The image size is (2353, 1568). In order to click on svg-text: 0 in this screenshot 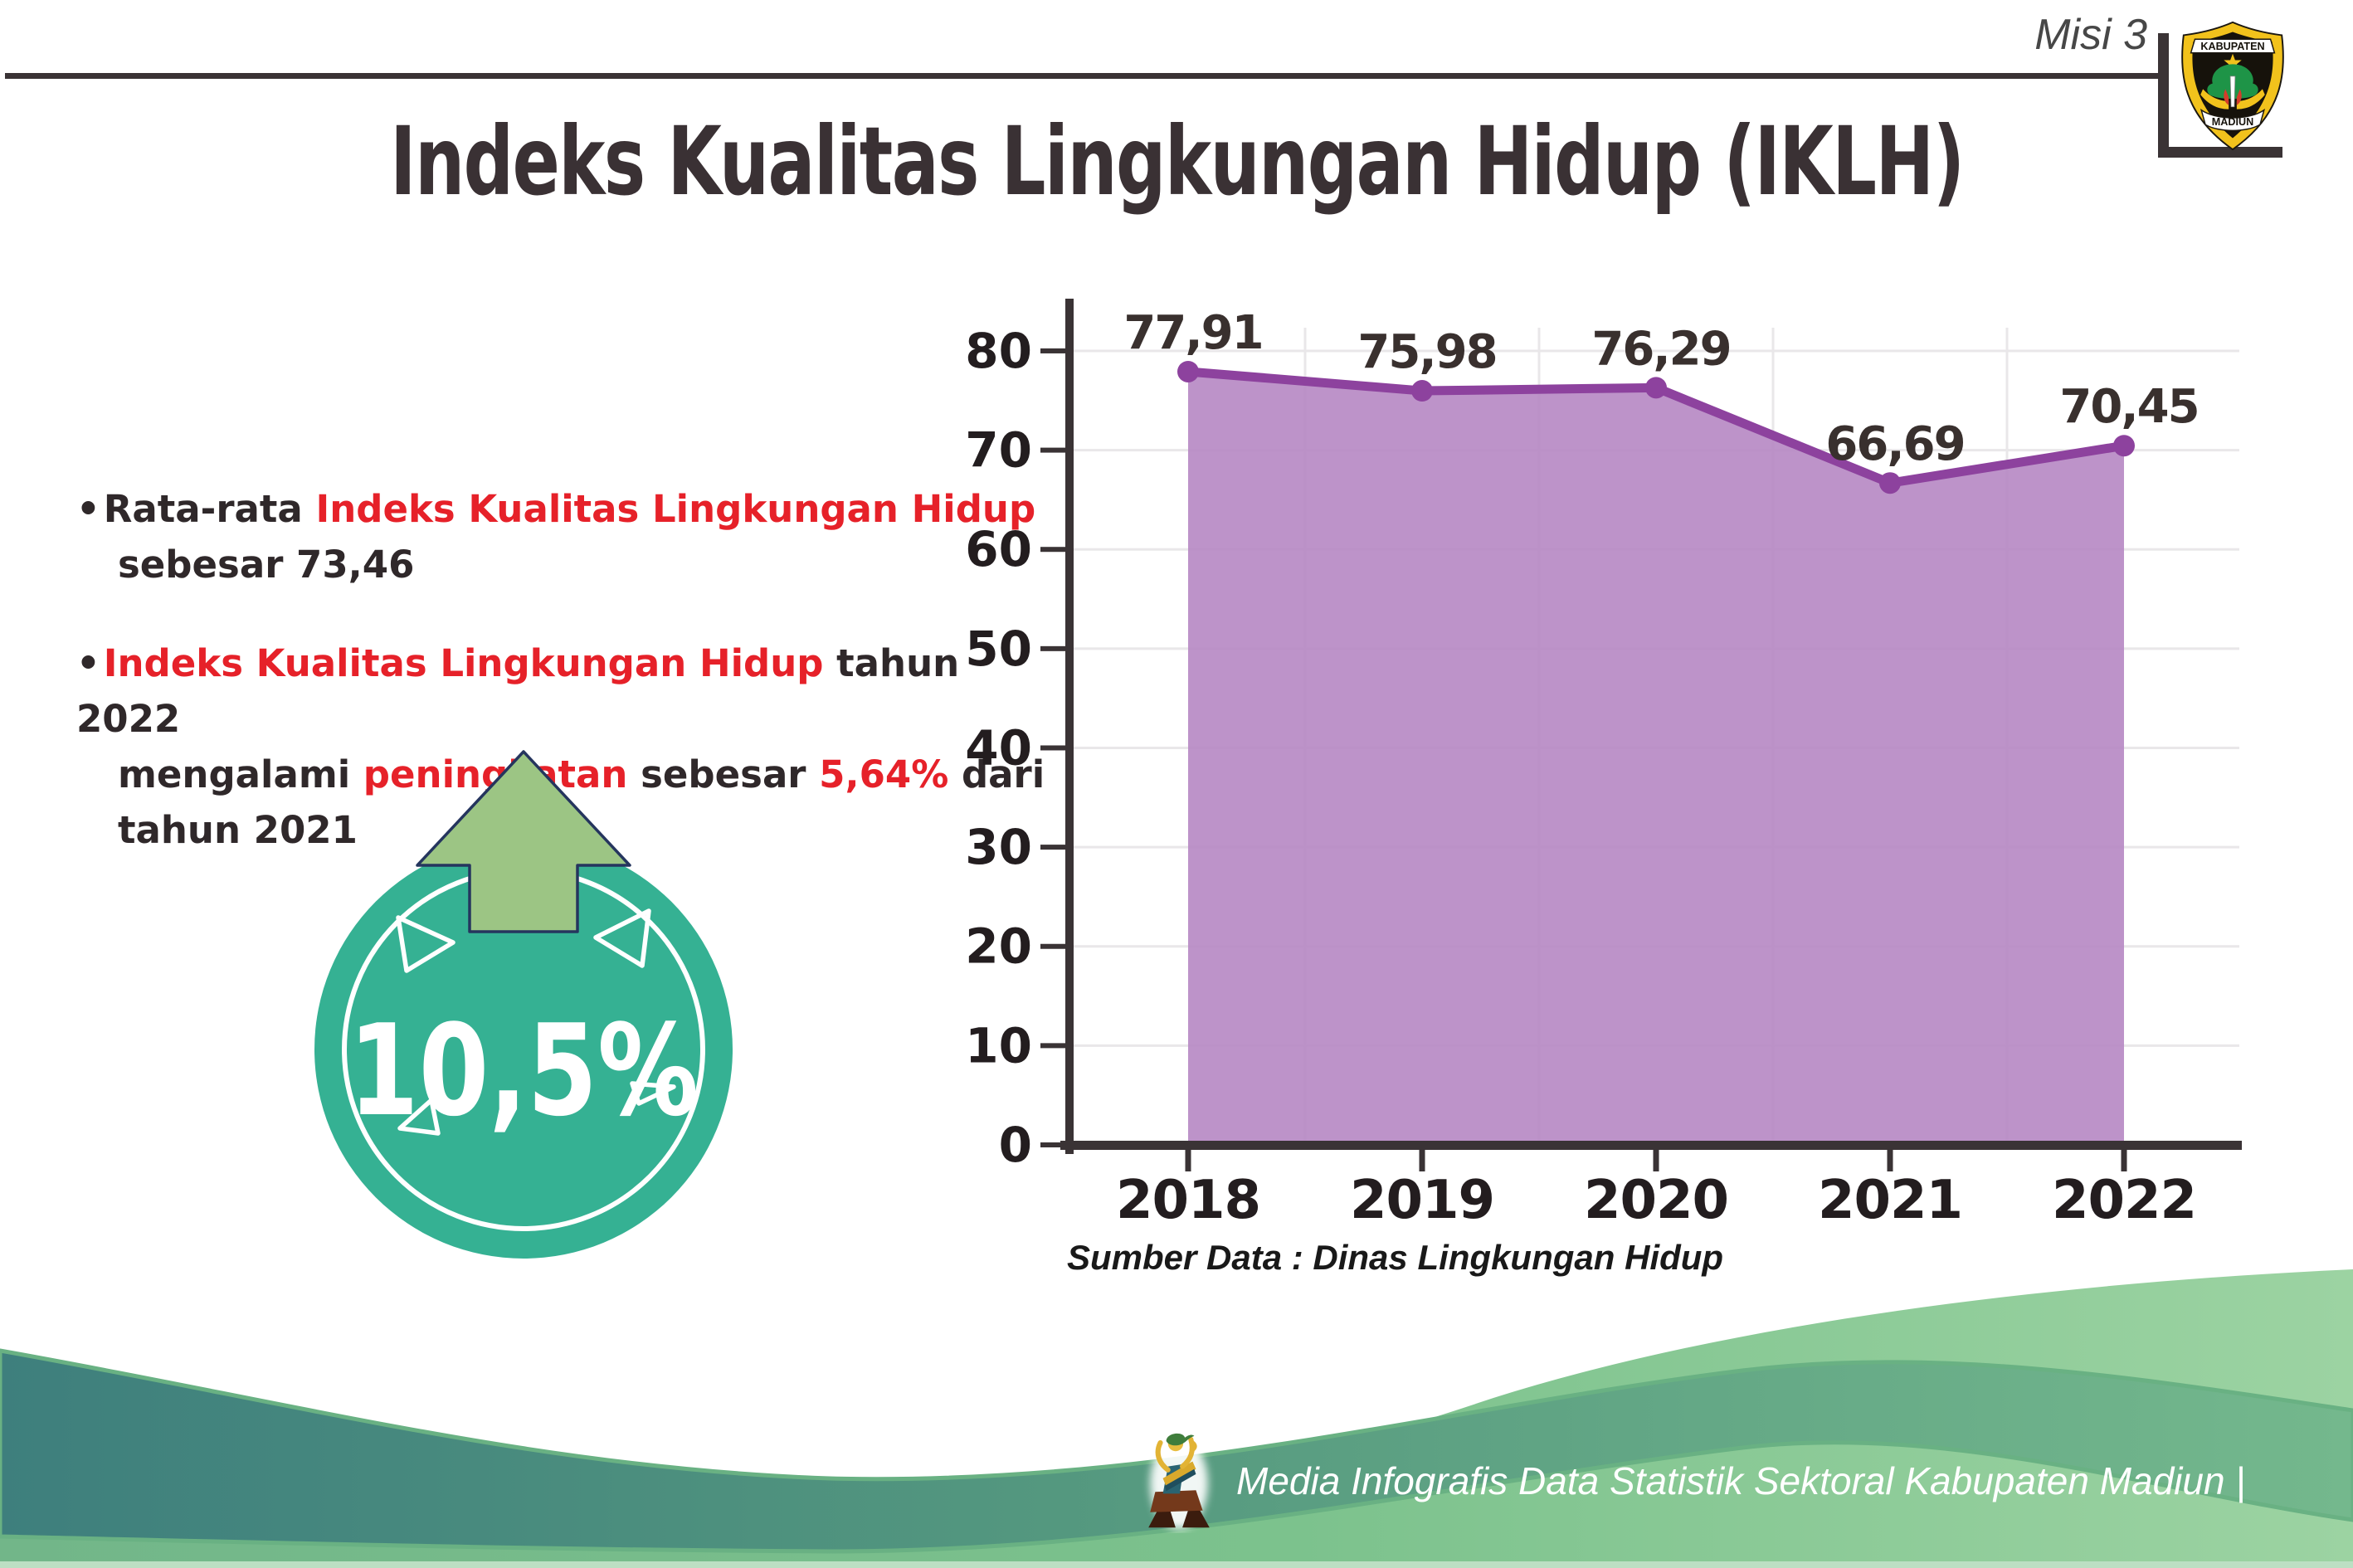, I will do `click(1015, 1145)`.